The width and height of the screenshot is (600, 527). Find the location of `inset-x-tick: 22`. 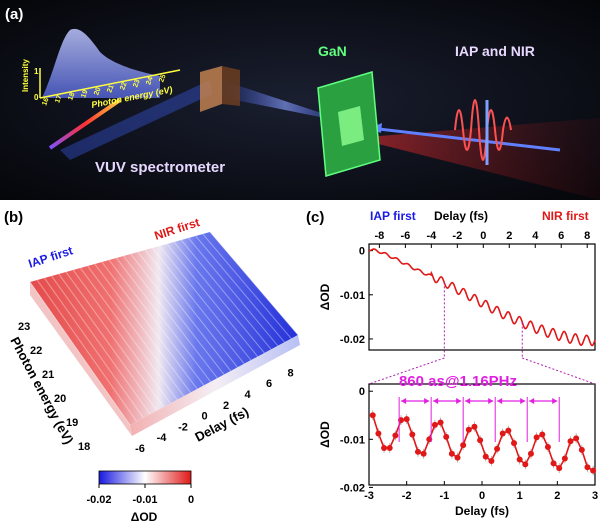

inset-x-tick: 22 is located at coordinates (123, 86).